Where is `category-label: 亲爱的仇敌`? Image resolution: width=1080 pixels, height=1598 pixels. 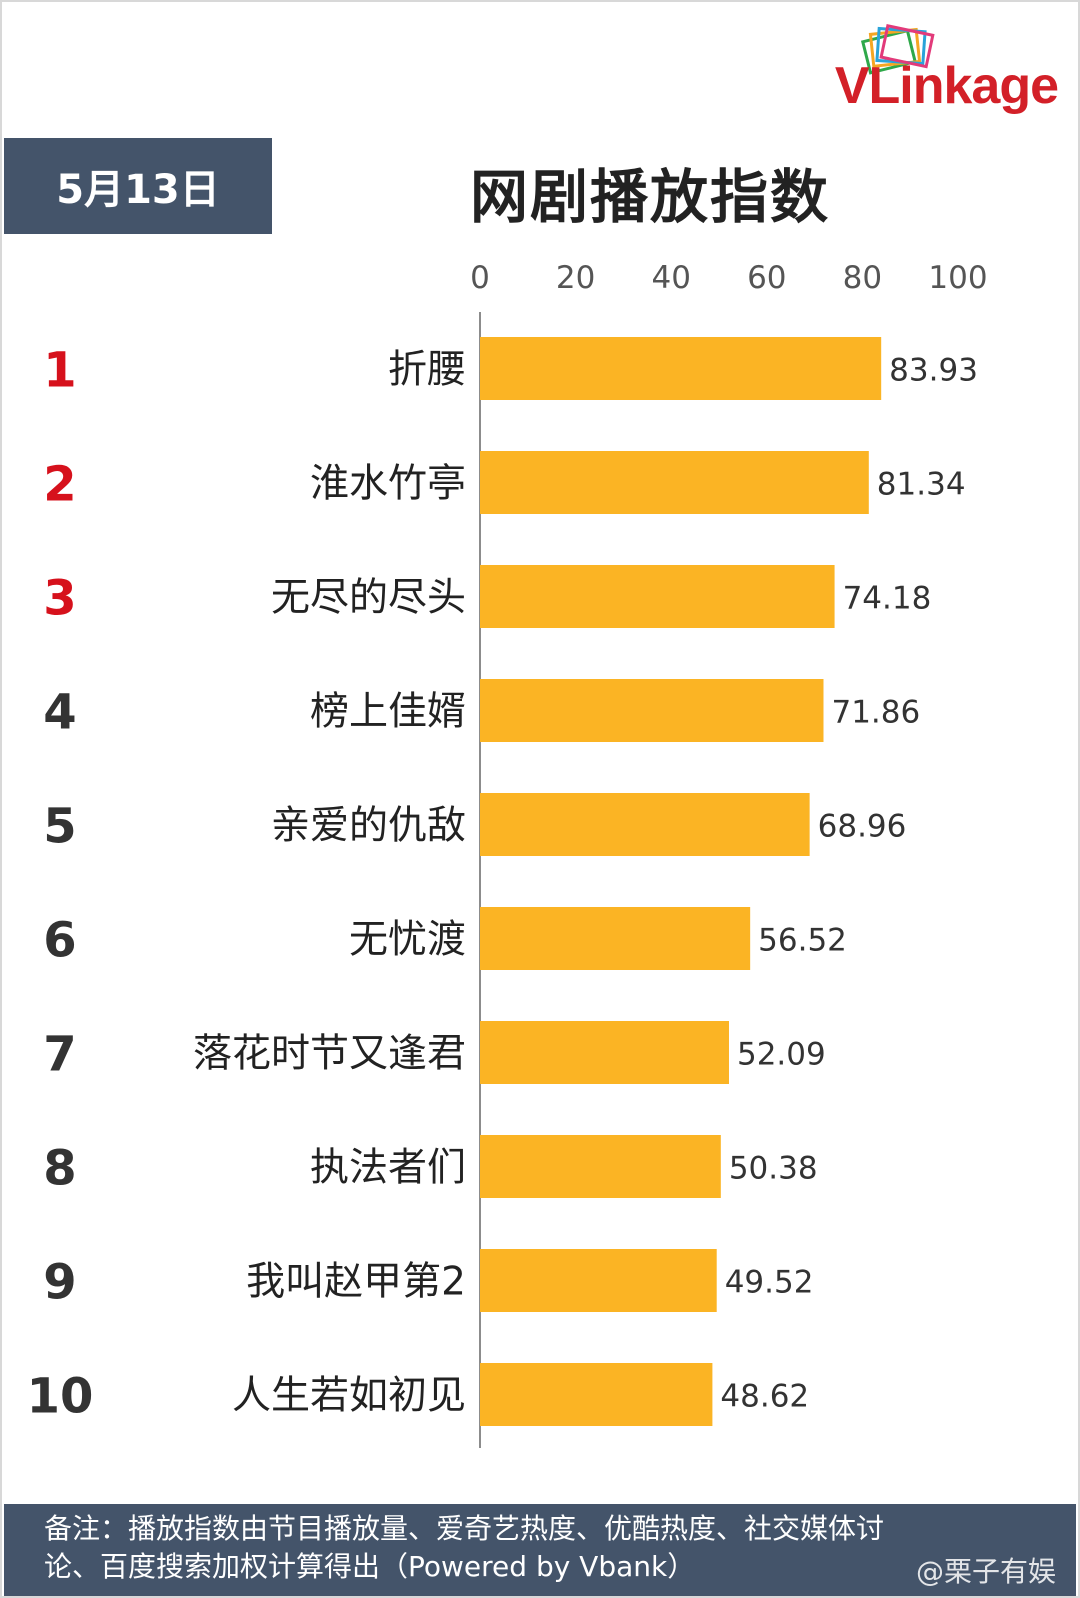 category-label: 亲爱的仇敌 is located at coordinates (368, 826).